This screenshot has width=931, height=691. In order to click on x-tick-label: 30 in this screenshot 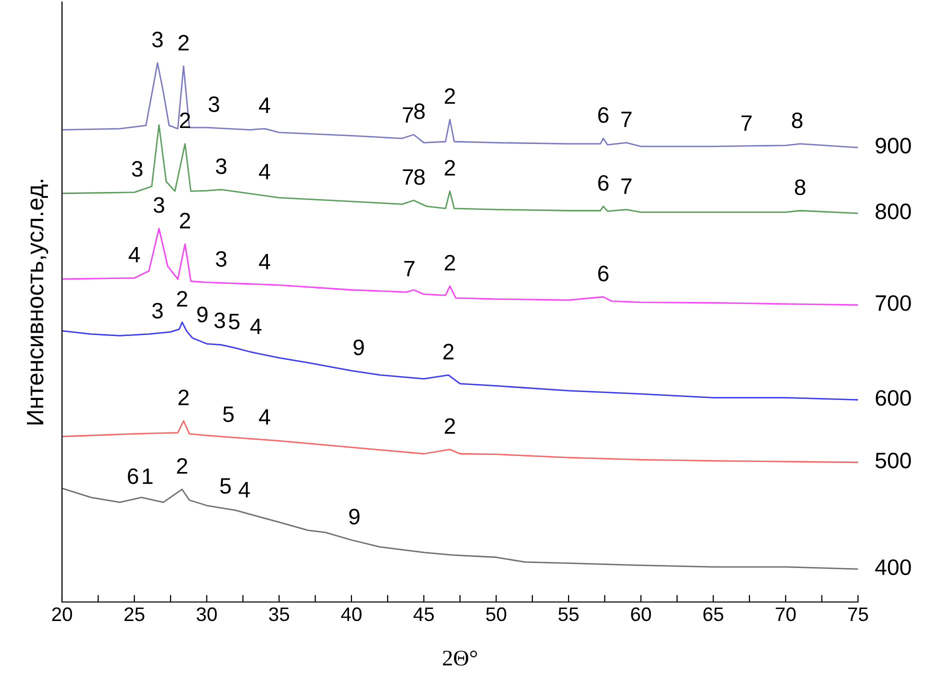, I will do `click(206, 614)`.